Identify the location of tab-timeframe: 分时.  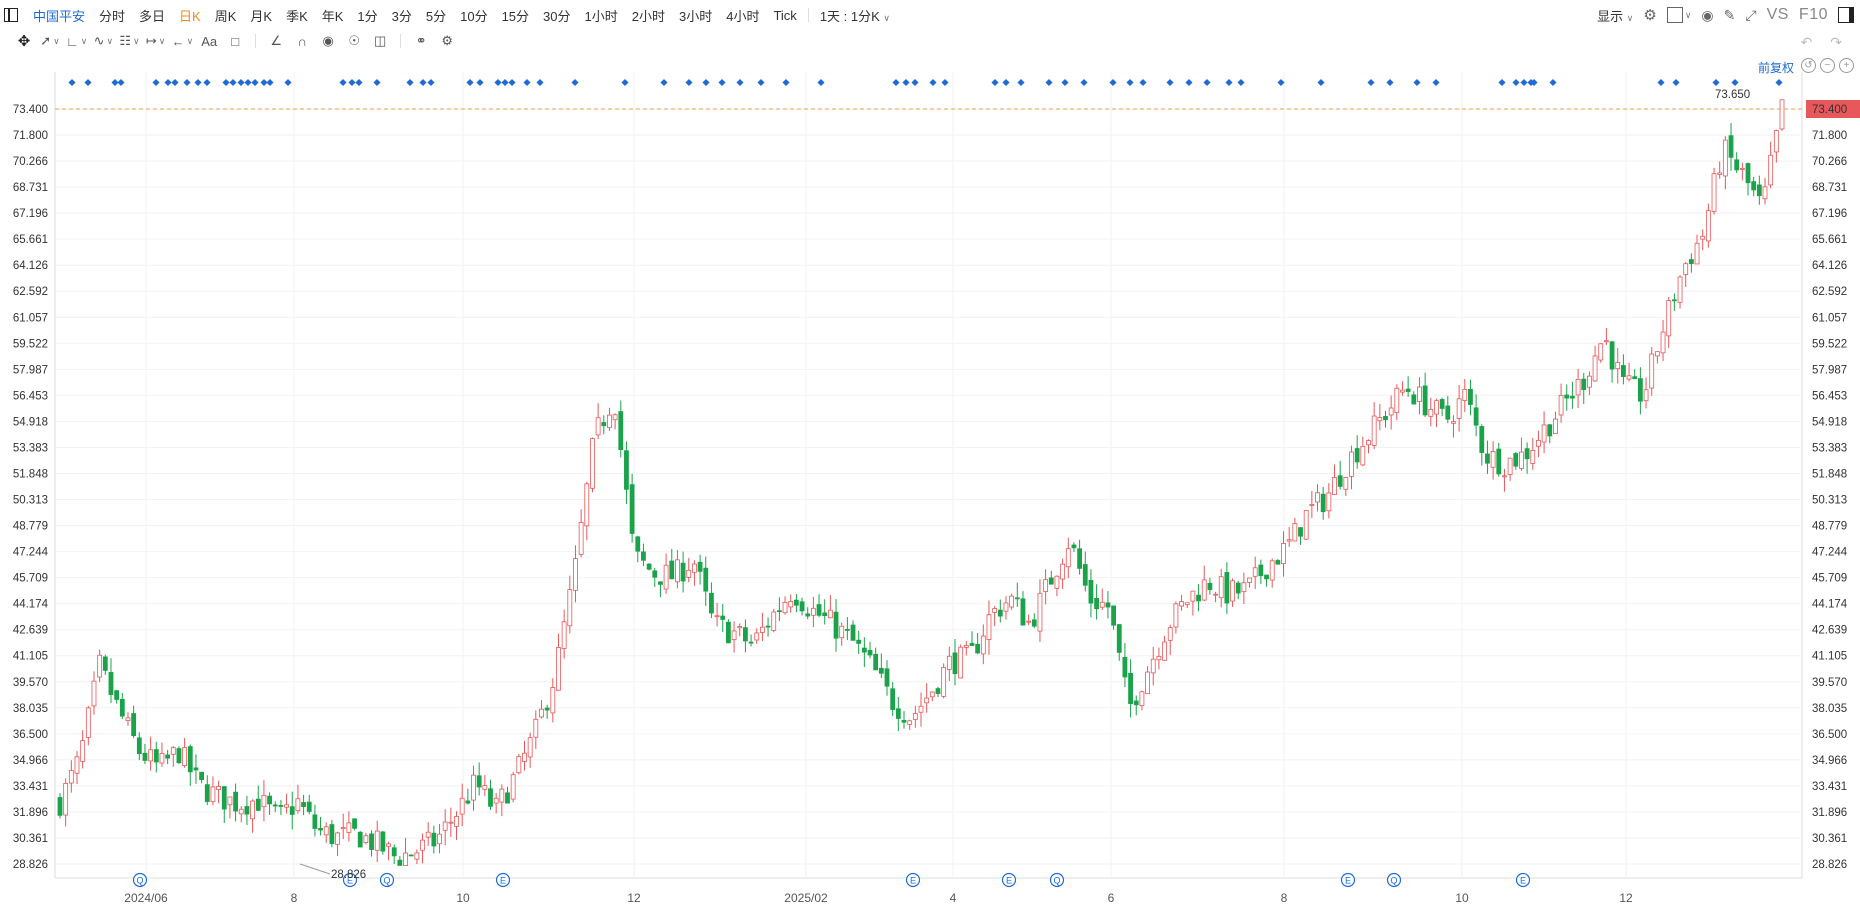
(112, 16).